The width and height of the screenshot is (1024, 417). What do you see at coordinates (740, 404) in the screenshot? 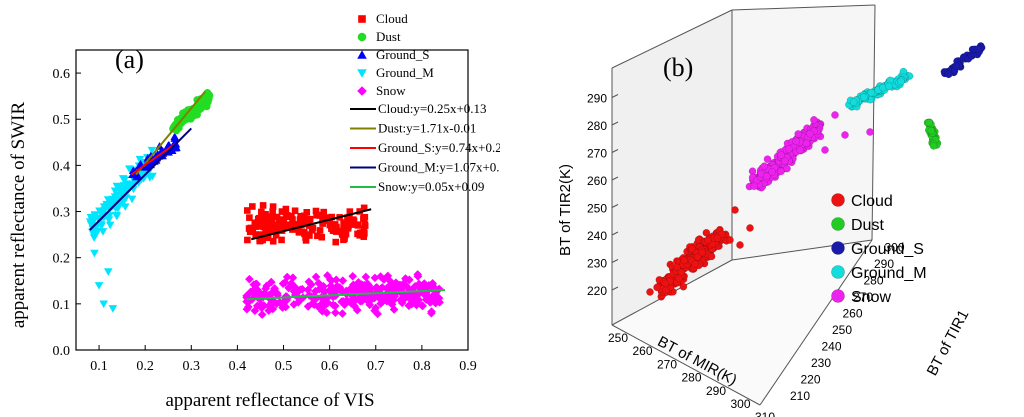
I see `x-tick-label: 300` at bounding box center [740, 404].